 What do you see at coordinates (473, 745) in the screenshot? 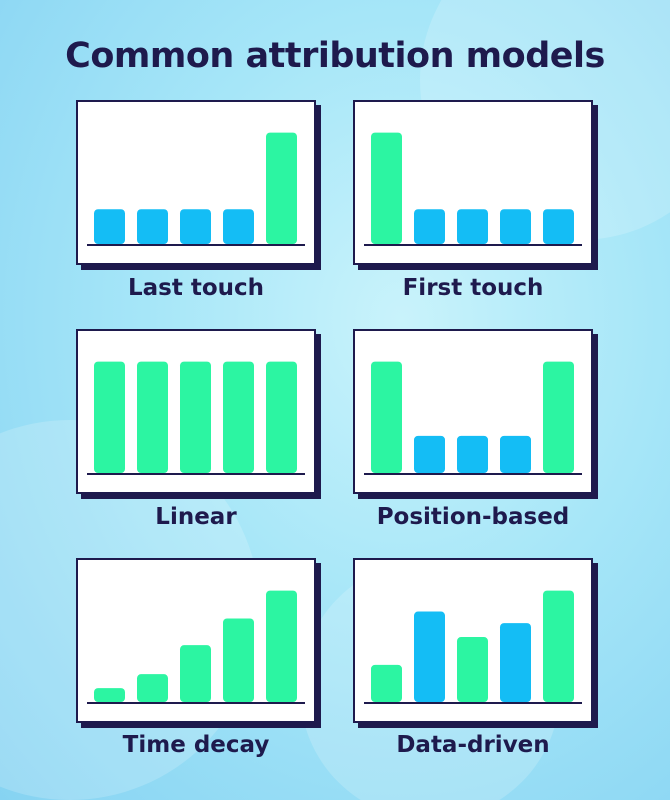
I see `chart-label-data-driven: Data-driven` at bounding box center [473, 745].